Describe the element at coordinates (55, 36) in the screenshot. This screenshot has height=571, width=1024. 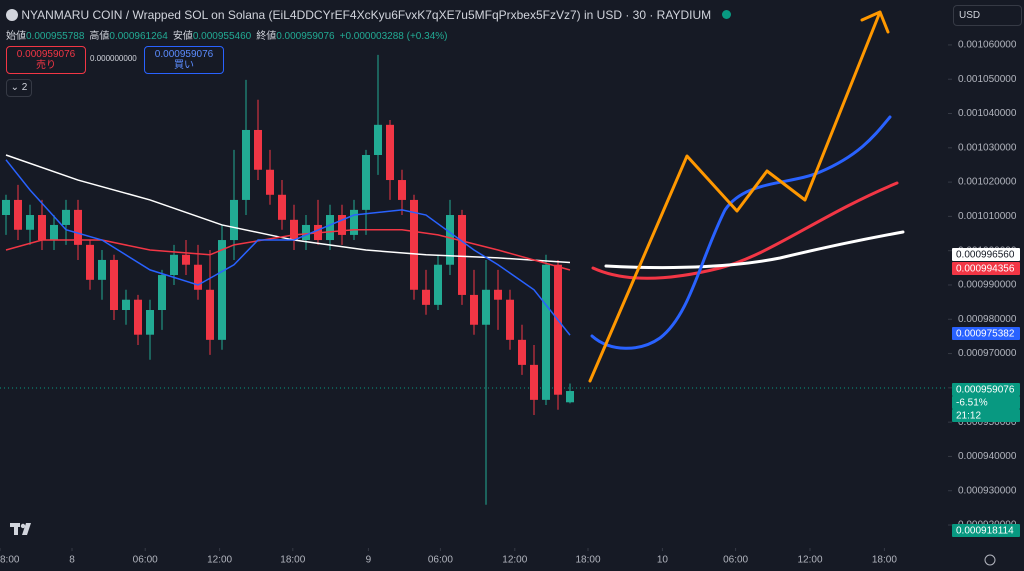
I see `ohlc-value: 0.000955788` at that location.